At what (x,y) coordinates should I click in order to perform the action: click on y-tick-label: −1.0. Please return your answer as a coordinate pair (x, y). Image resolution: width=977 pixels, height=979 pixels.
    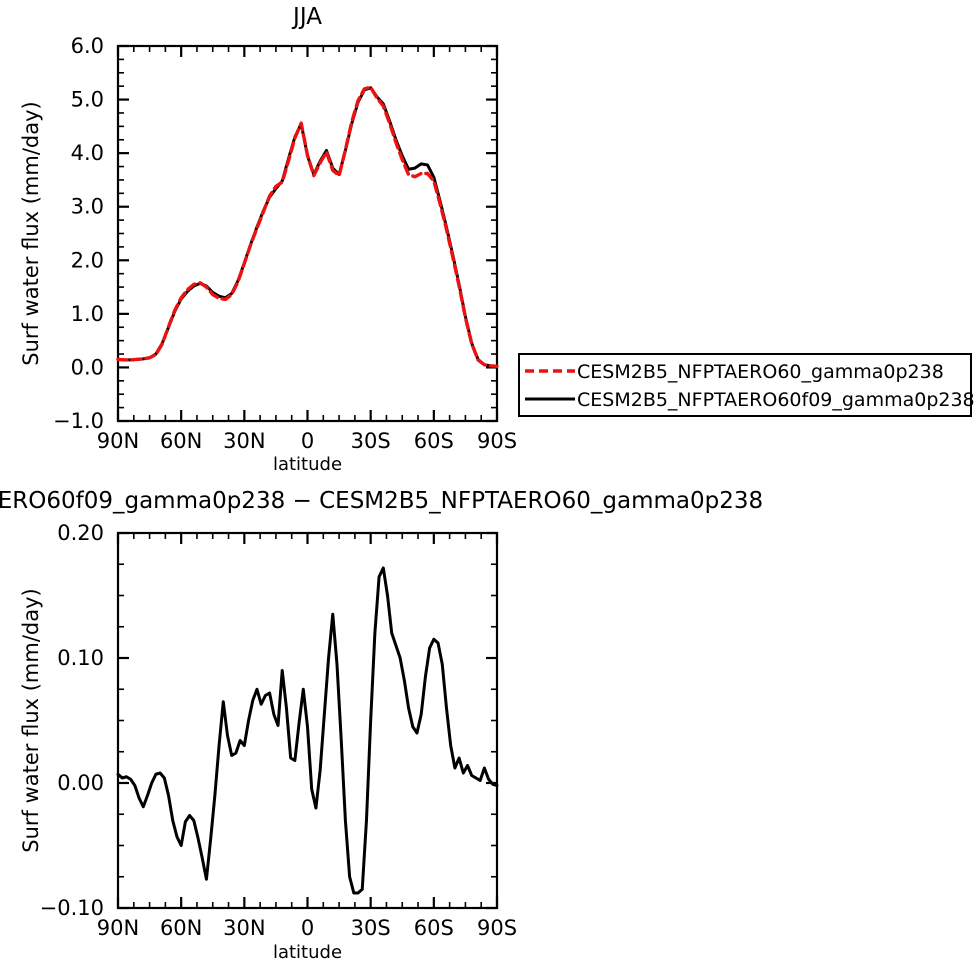
    Looking at the image, I should click on (78, 421).